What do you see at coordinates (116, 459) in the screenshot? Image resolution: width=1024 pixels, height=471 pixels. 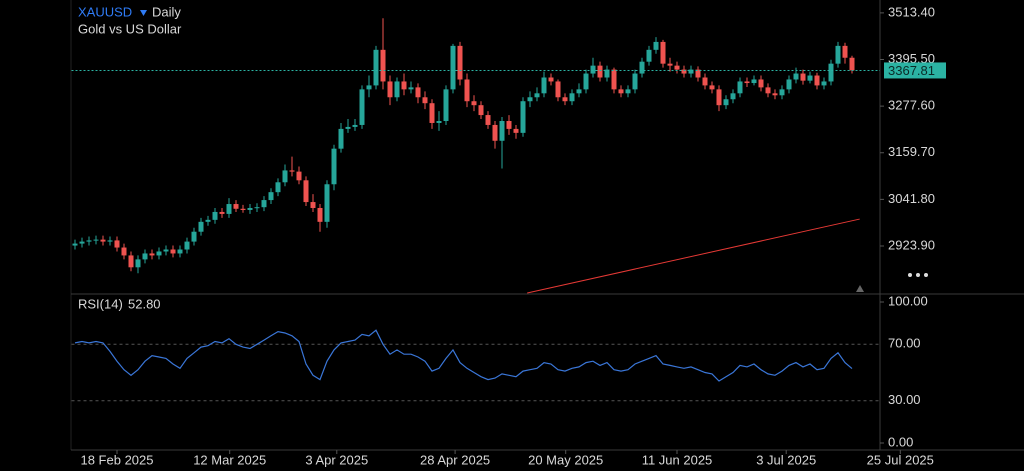 I see `x-tick-label: 18 Feb 2025` at bounding box center [116, 459].